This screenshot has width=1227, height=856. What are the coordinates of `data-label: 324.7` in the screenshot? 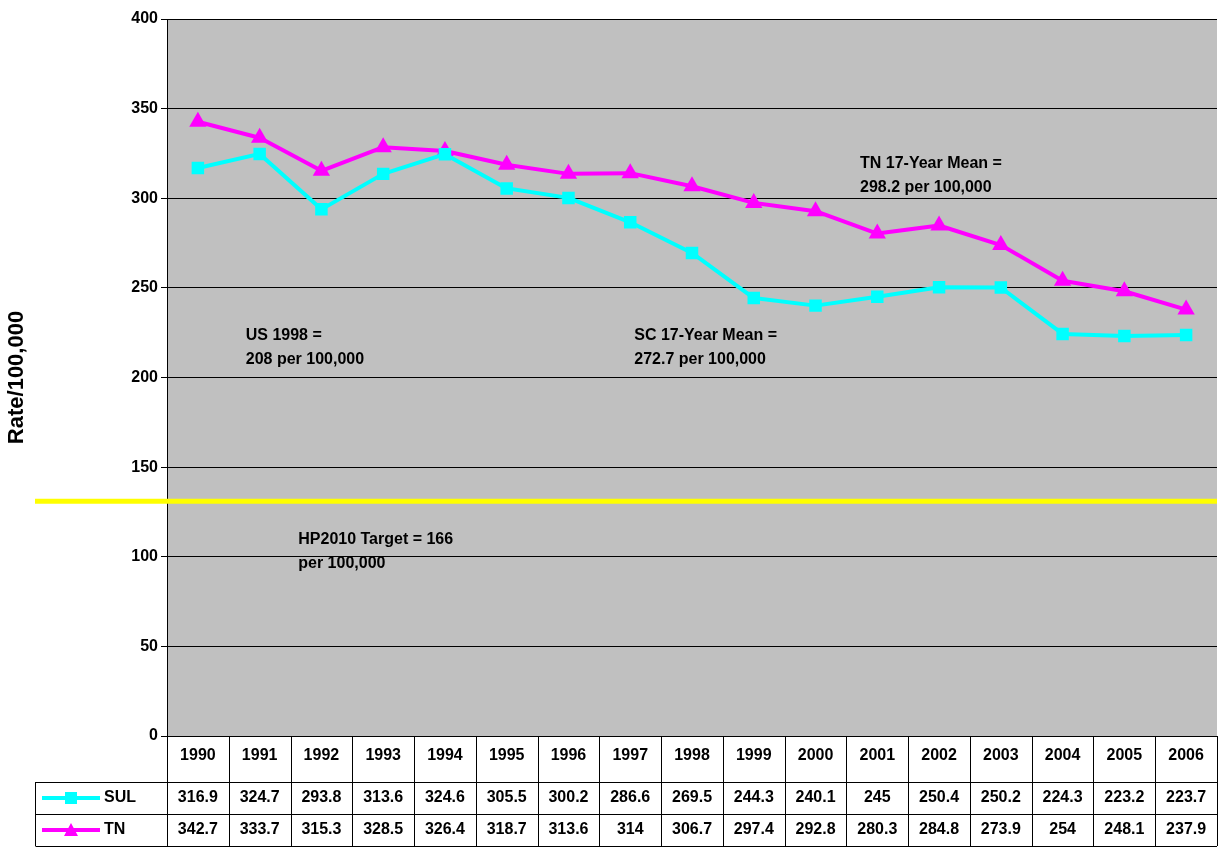 It's located at (259, 797).